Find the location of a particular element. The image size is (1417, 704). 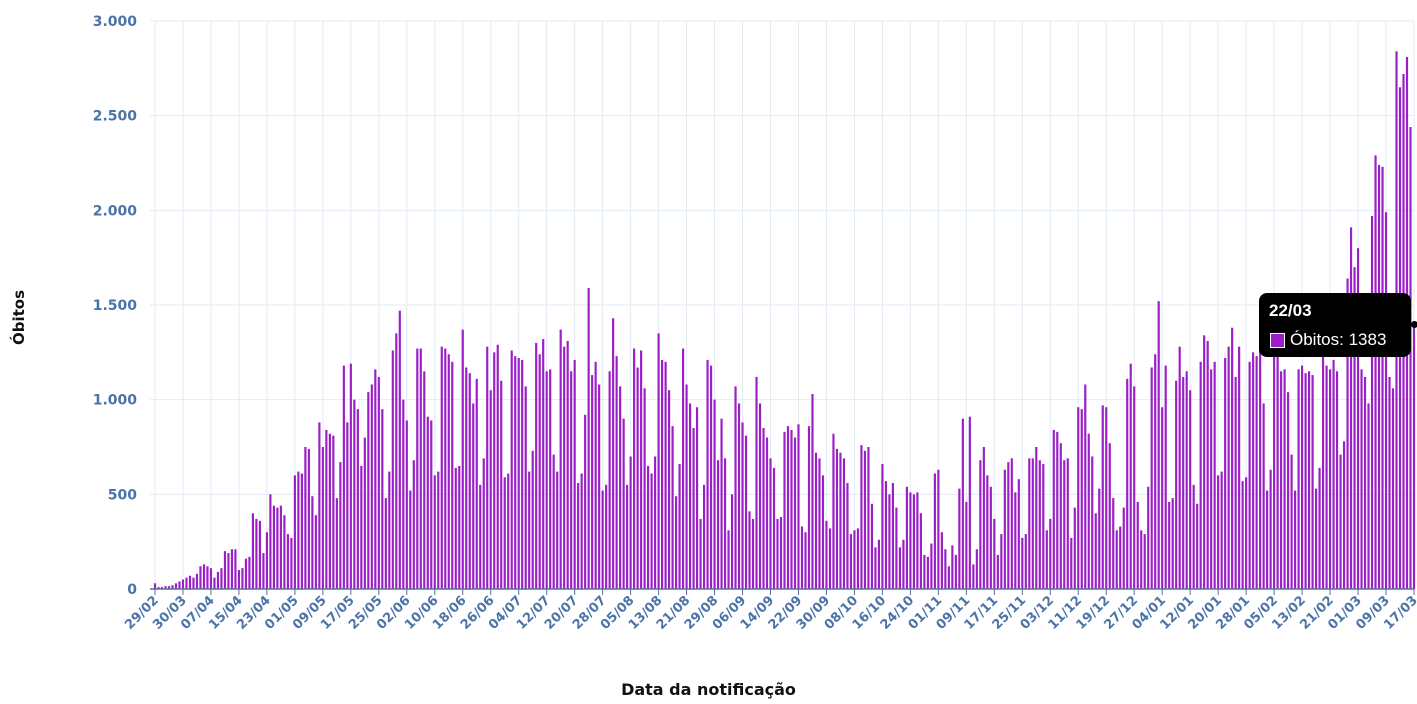

y-tick-label: 2.000 is located at coordinates (115, 211).